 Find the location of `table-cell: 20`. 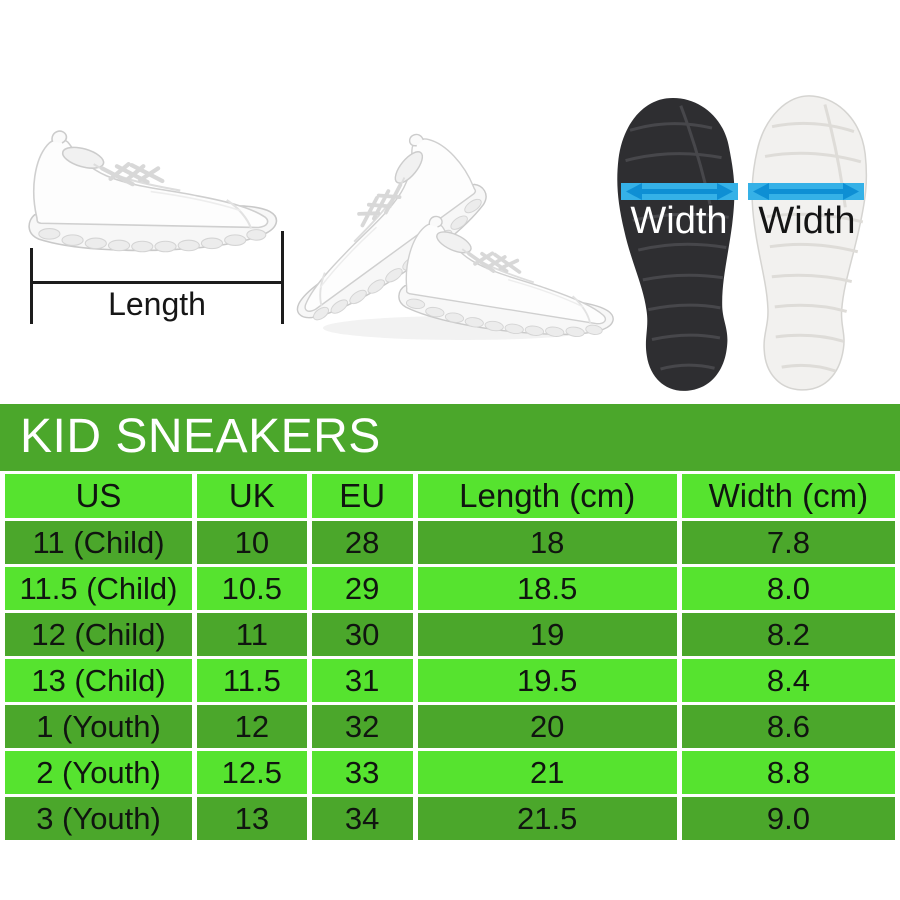

table-cell: 20 is located at coordinates (547, 726).